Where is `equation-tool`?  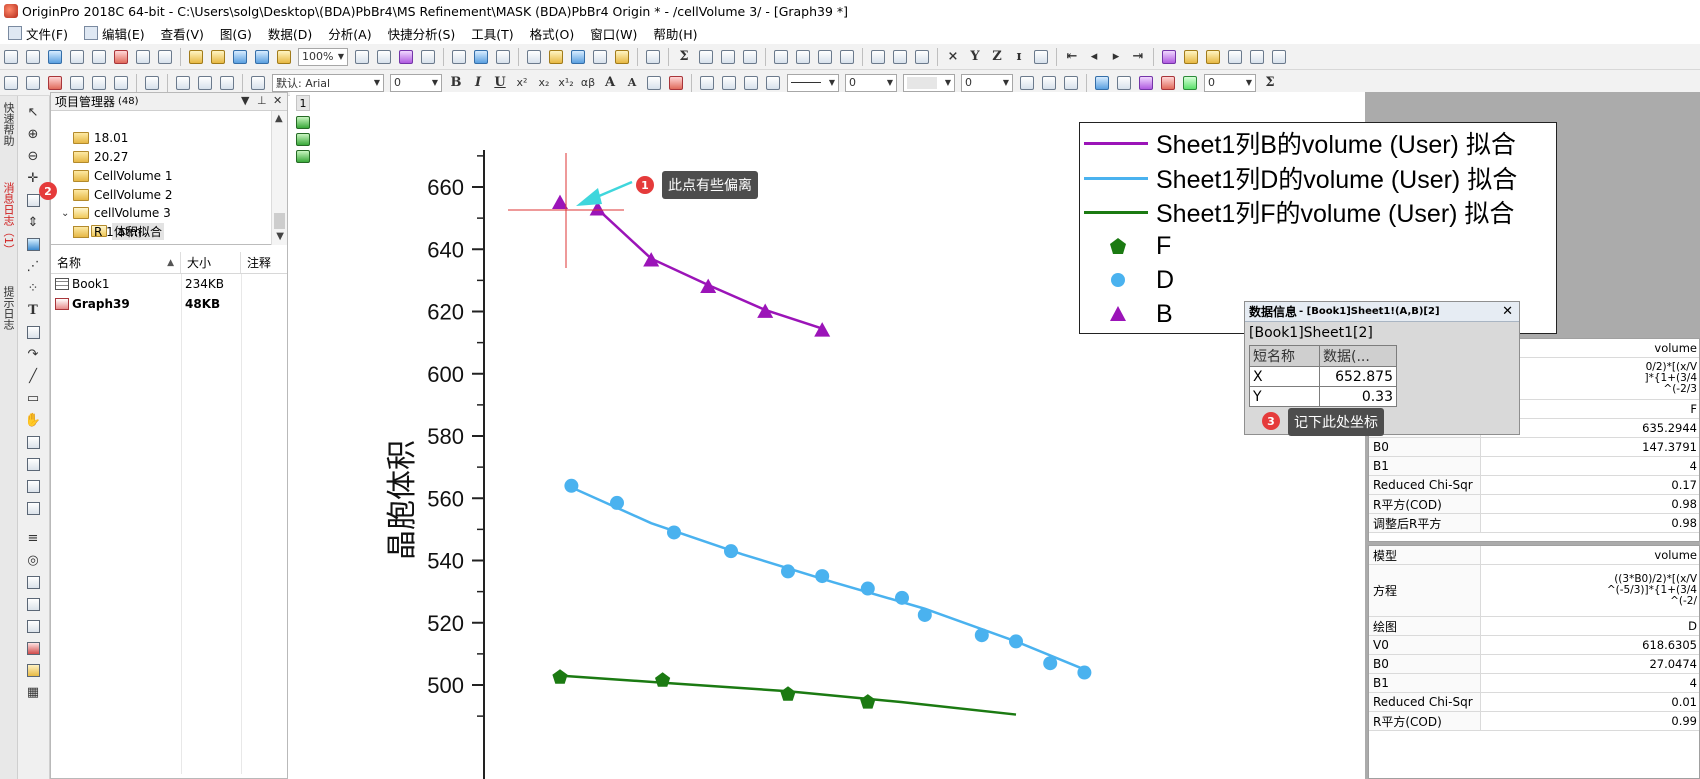
equation-tool is located at coordinates (33, 486).